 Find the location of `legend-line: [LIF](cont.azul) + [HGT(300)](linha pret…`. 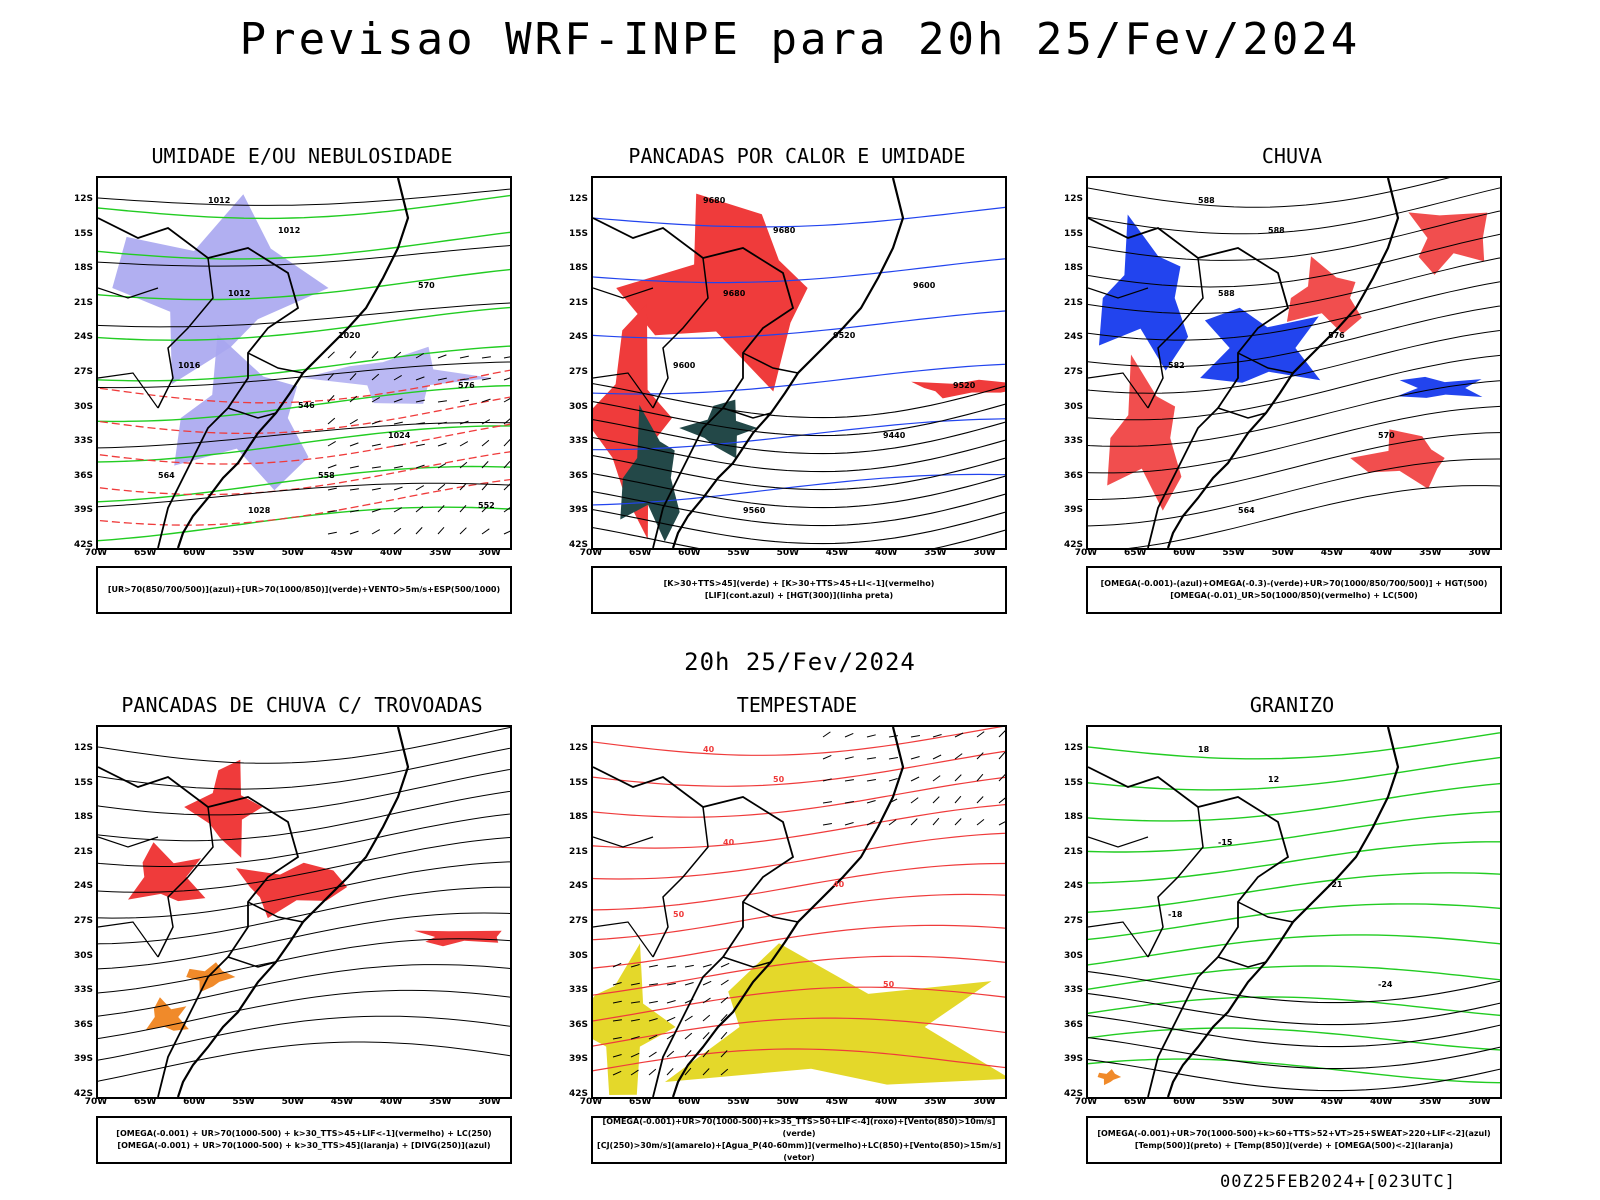

legend-line: [LIF](cont.azul) + [HGT(300)](linha pret… is located at coordinates (799, 595).